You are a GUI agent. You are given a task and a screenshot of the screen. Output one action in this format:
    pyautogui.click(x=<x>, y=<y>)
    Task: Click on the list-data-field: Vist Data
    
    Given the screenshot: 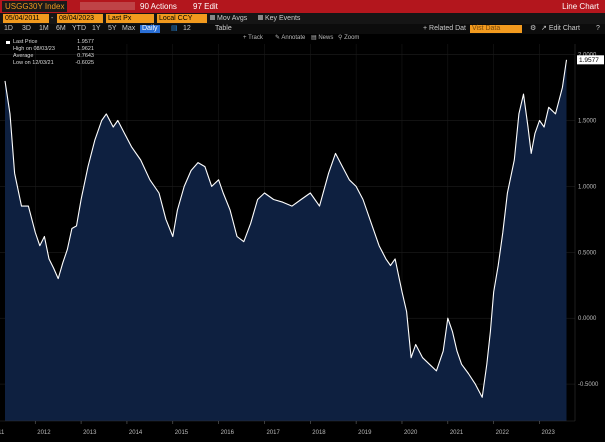 What is the action you would take?
    pyautogui.click(x=496, y=29)
    